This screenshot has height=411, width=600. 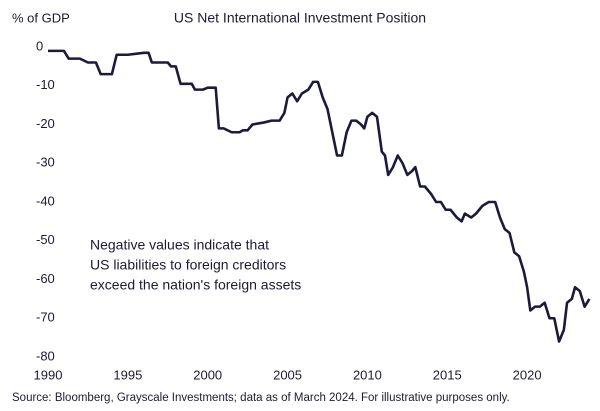 I want to click on chart-title: US Net International Investment Position, so click(x=300, y=18).